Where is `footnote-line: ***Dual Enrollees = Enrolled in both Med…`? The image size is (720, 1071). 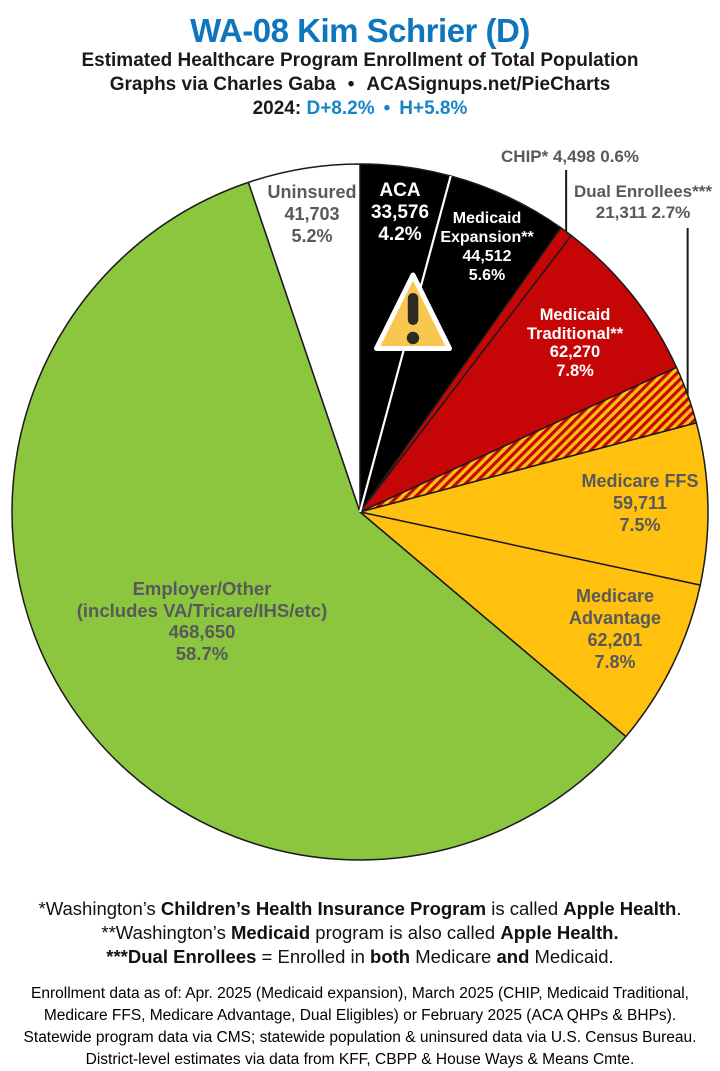 footnote-line: ***Dual Enrollees = Enrolled in both Med… is located at coordinates (360, 957).